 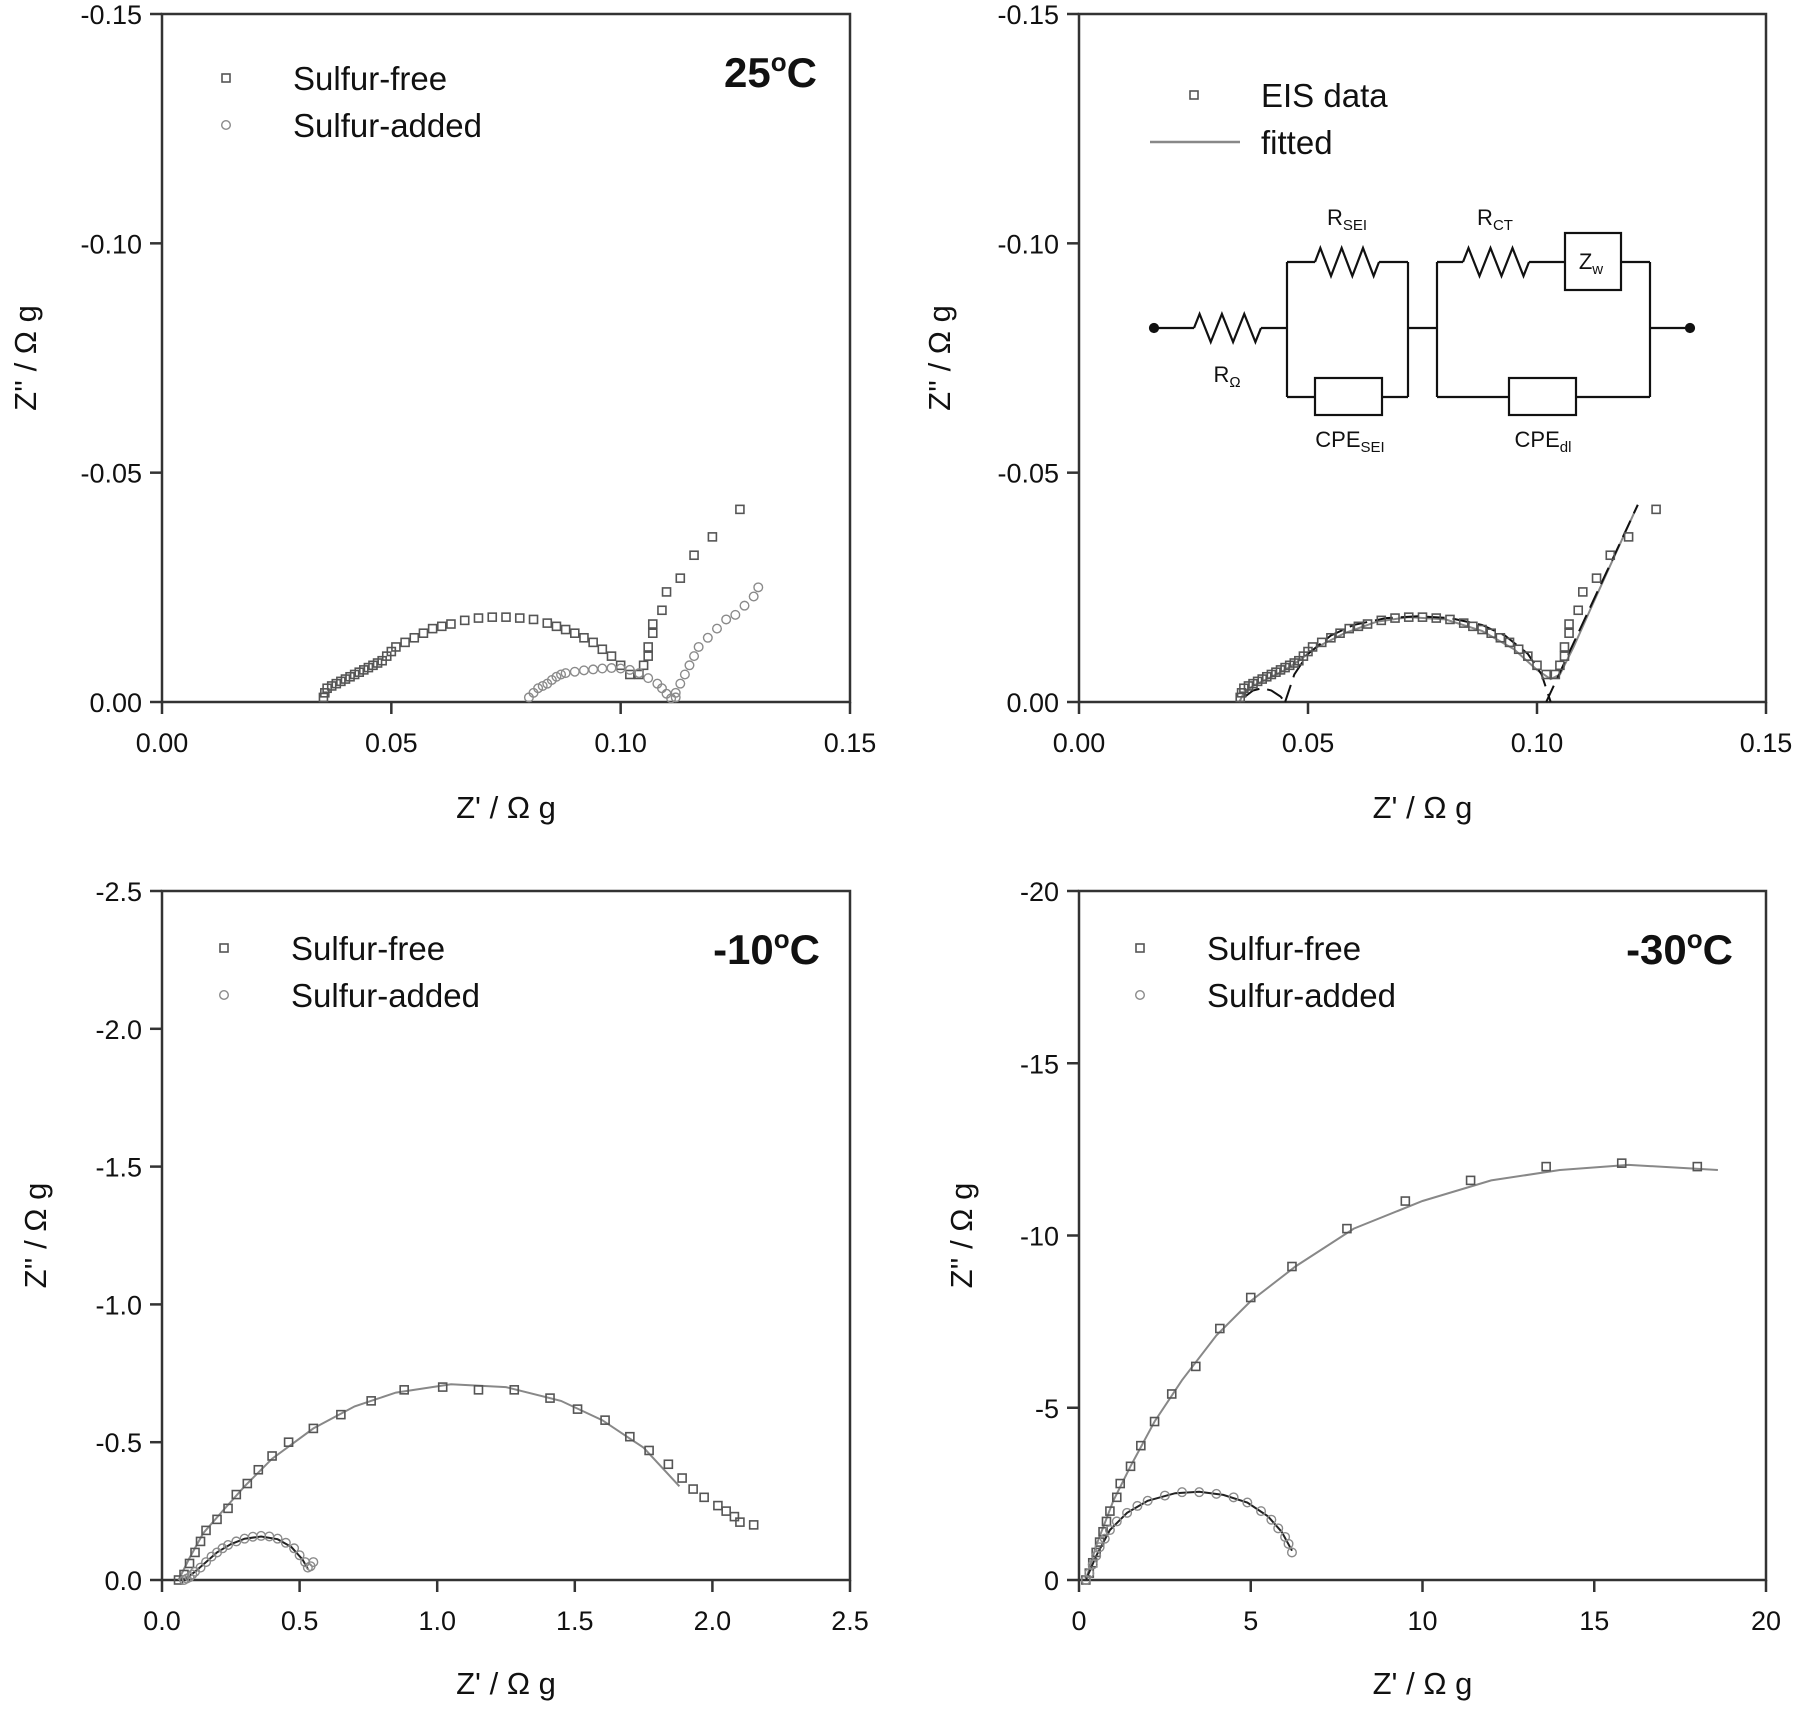 What do you see at coordinates (1591, 263) in the screenshot?
I see `label-z-w: Zw` at bounding box center [1591, 263].